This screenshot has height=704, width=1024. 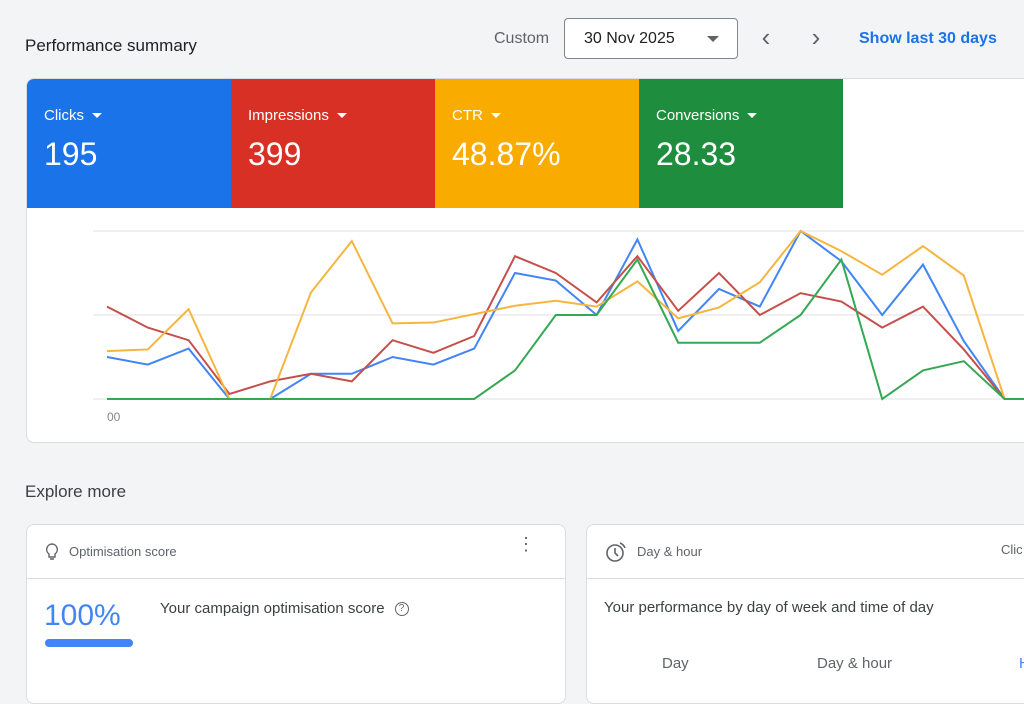 I want to click on metric-label: Conversions, so click(x=698, y=115).